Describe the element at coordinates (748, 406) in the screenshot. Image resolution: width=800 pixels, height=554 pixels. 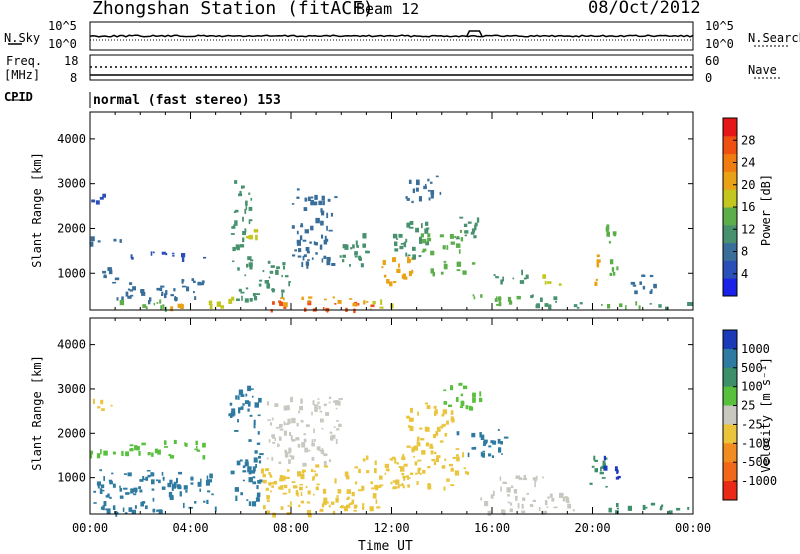
I see `velocity-colorbar-tick-label: 25` at that location.